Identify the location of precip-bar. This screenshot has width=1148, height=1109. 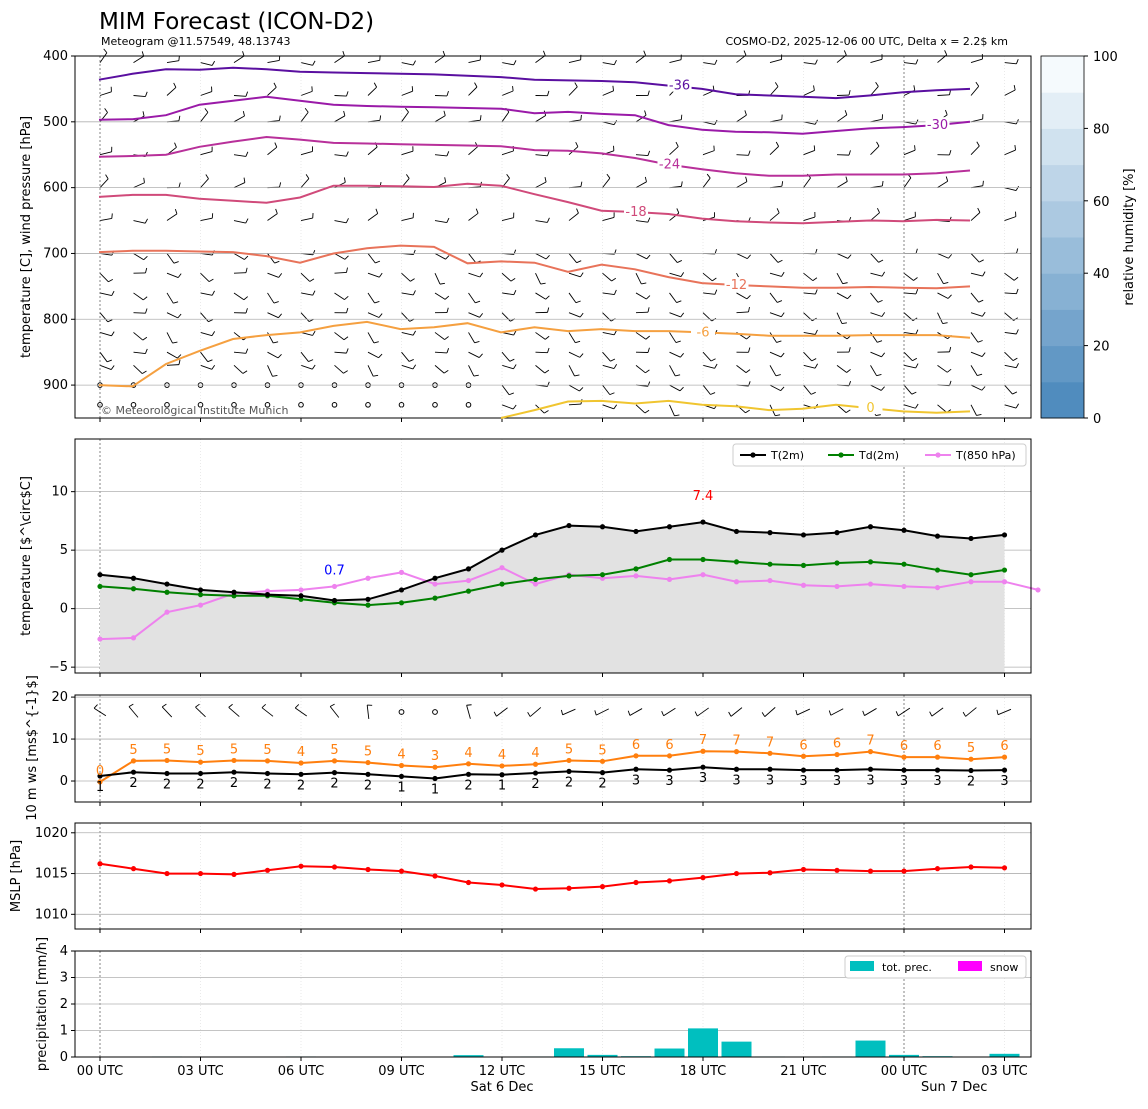
(871, 1049).